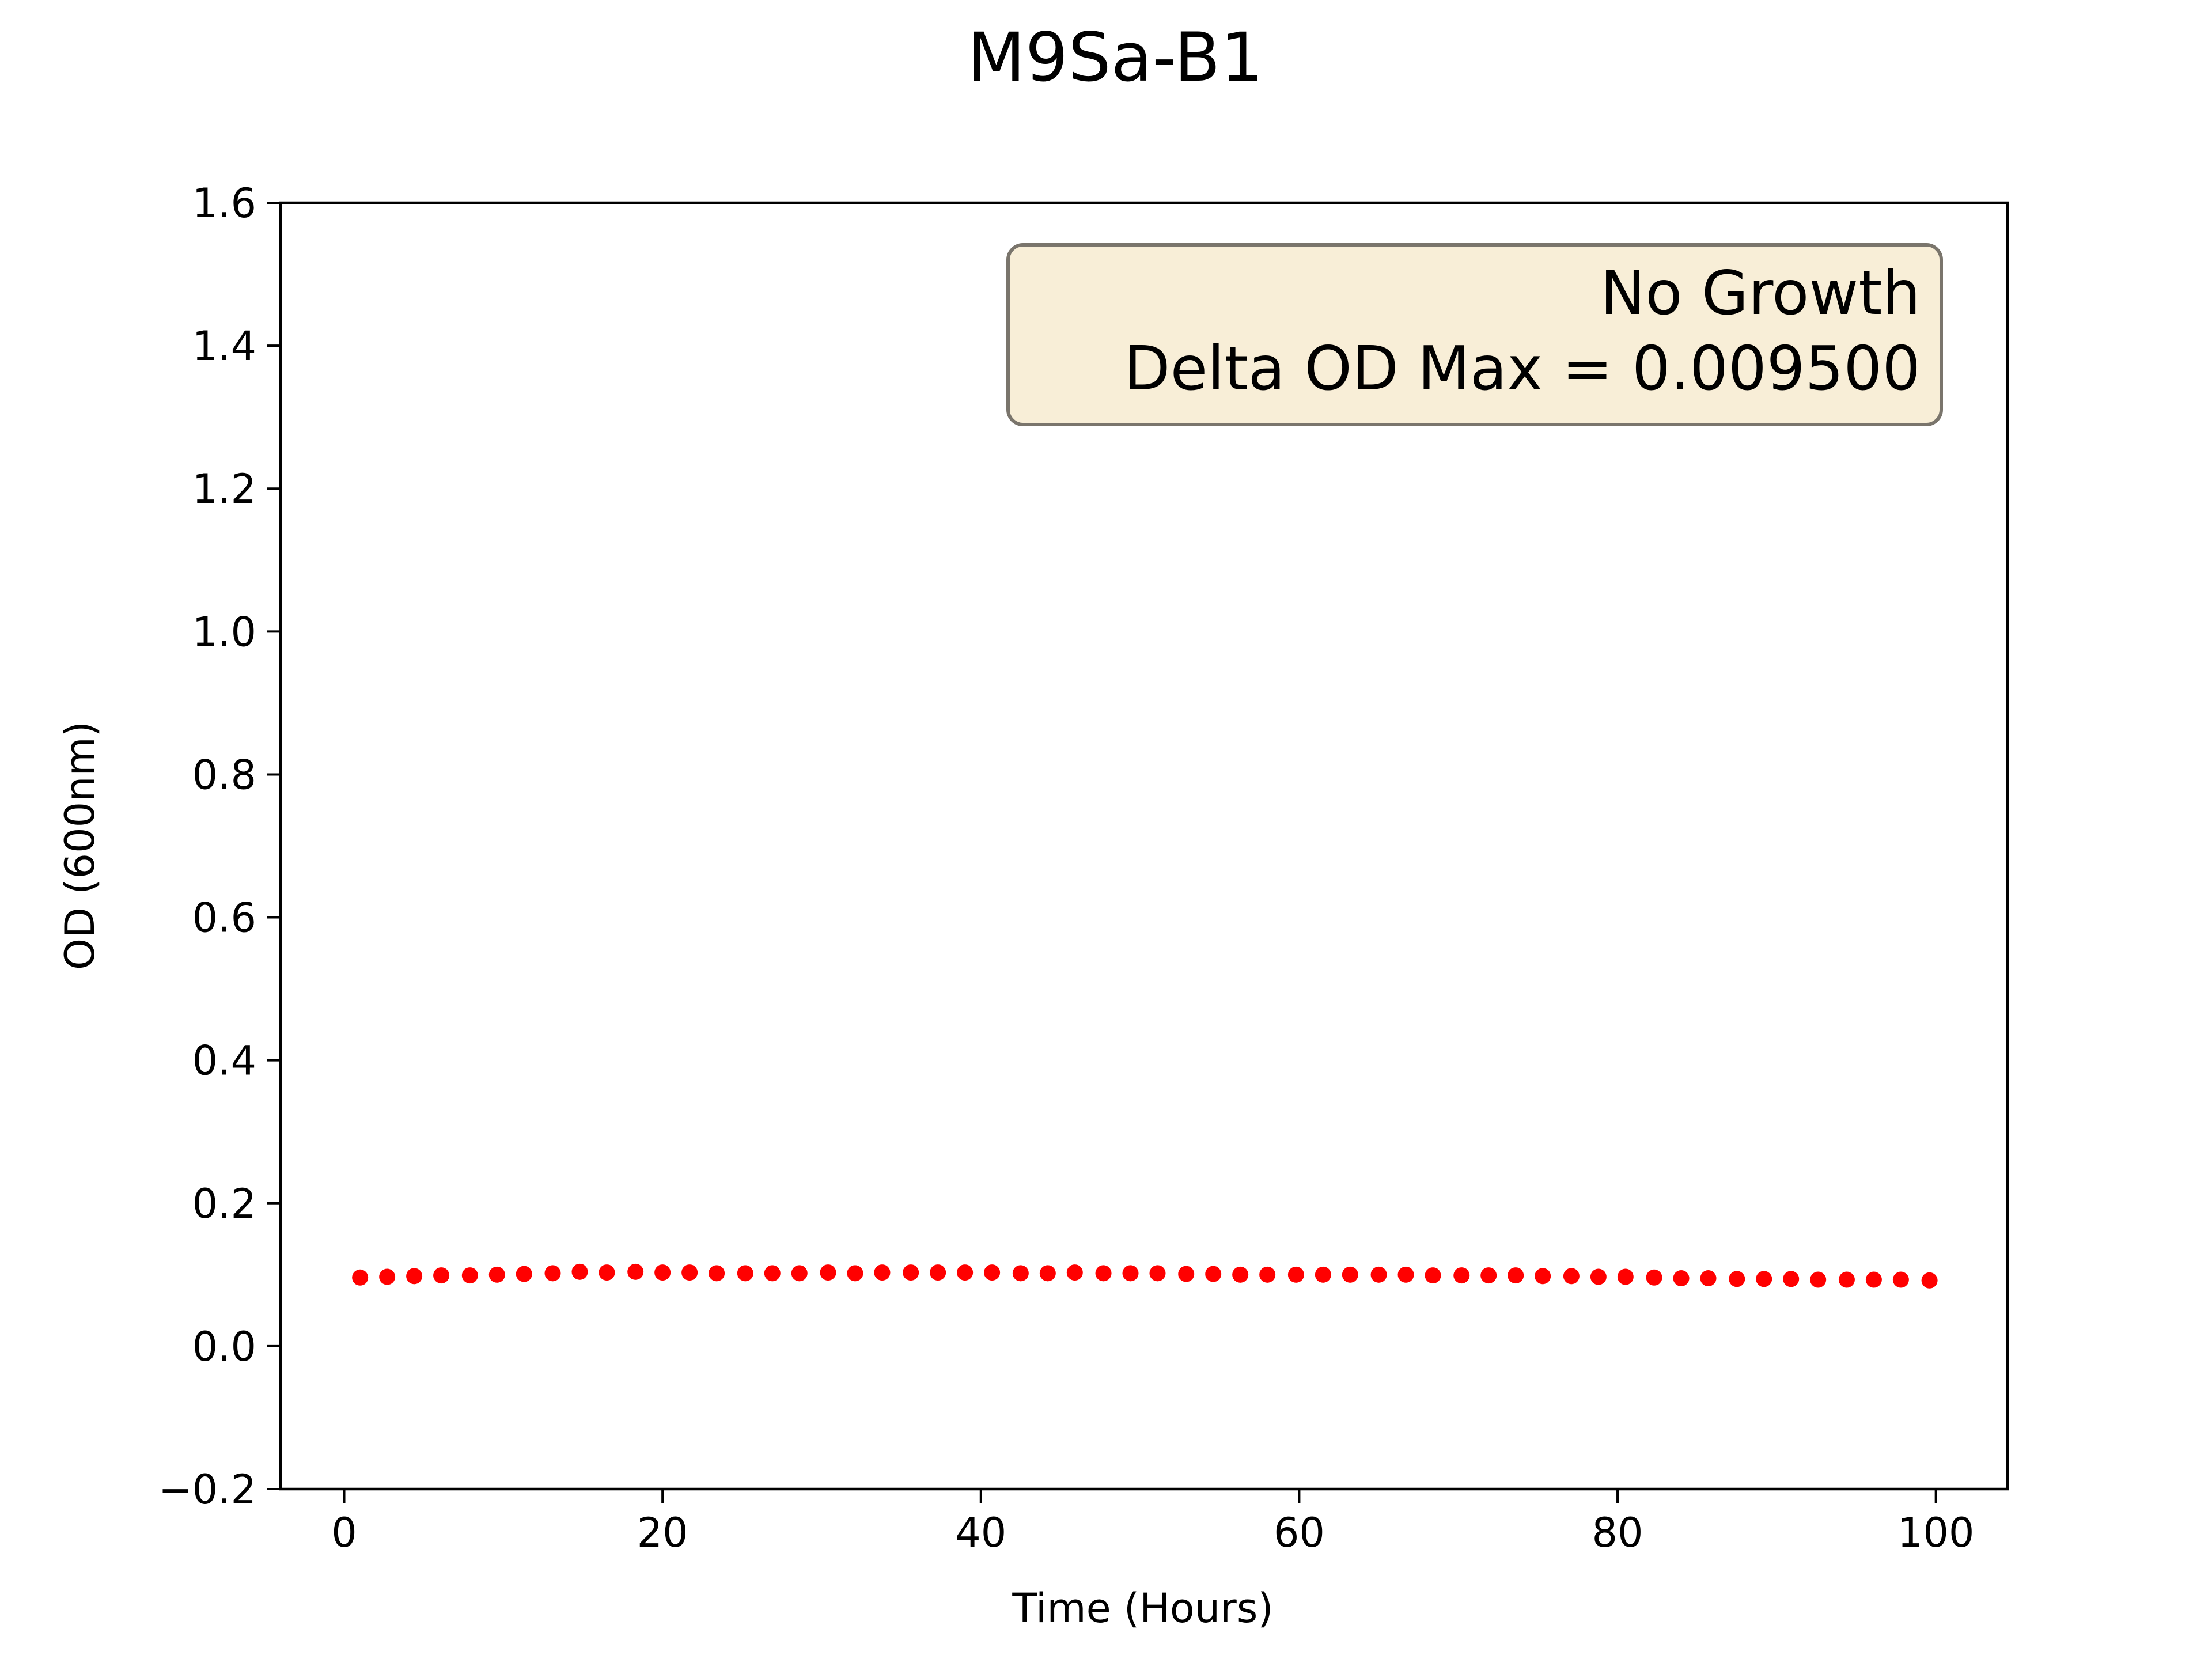 The width and height of the screenshot is (2212, 1659). Describe the element at coordinates (1760, 293) in the screenshot. I see `annotation-line-1: No Growth` at that location.